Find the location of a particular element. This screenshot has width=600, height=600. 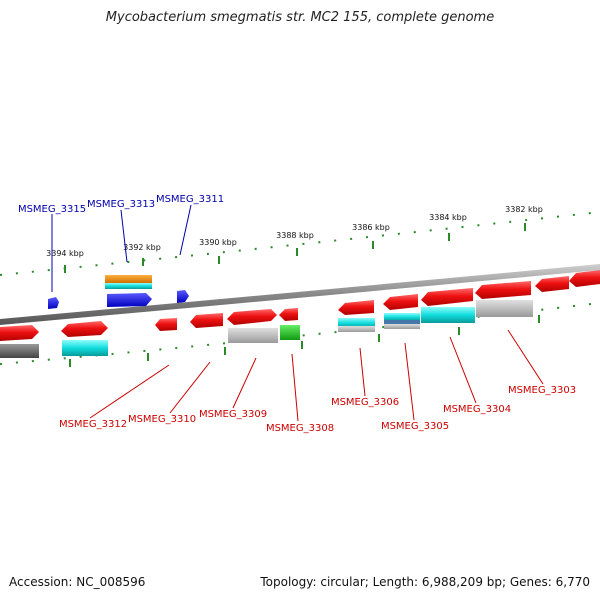

forward-features is located at coordinates (324, 292).